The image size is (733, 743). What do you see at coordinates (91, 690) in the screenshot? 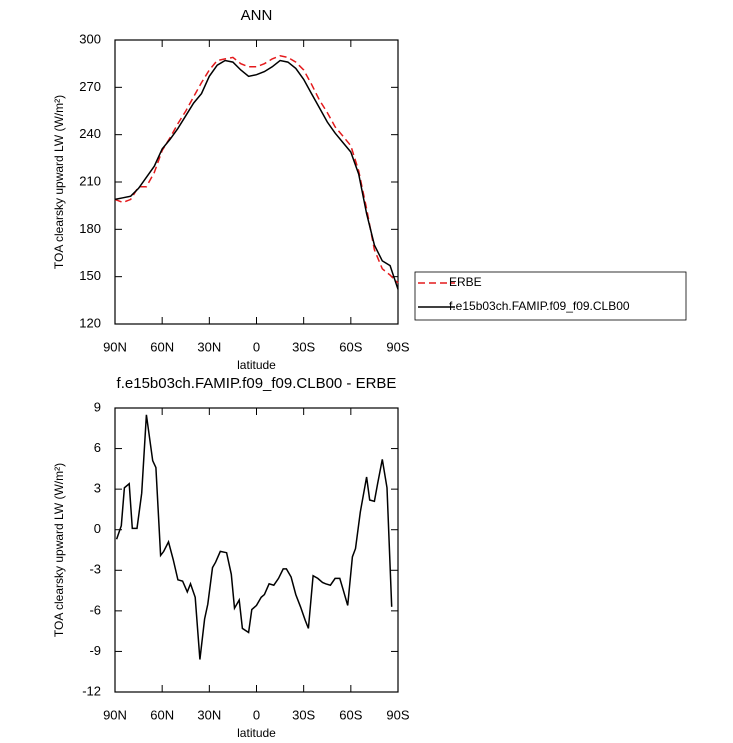
I see `y-tick-label: -12` at bounding box center [91, 690].